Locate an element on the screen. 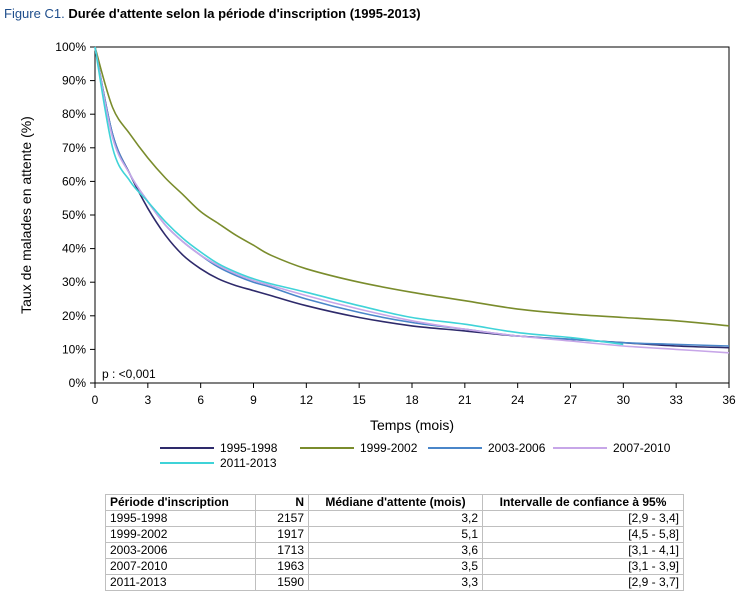  x-tick-label: 3 is located at coordinates (147, 400).